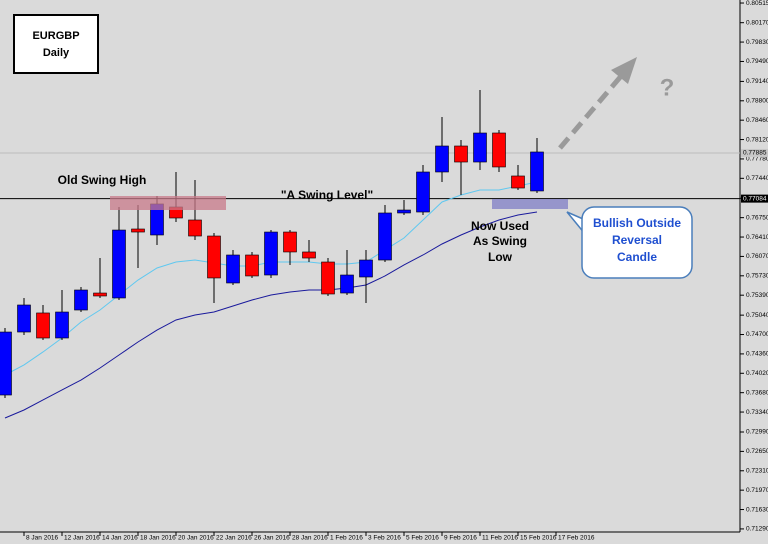 The width and height of the screenshot is (768, 544). I want to click on callout-text: Reversal, so click(637, 240).